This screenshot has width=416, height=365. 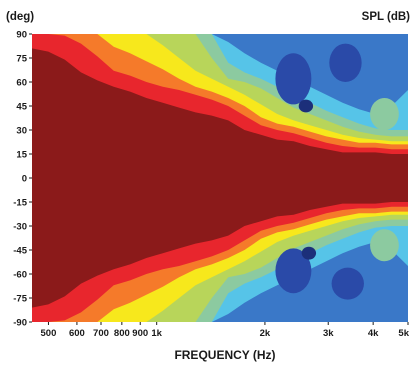 What do you see at coordinates (265, 333) in the screenshot?
I see `x-tick-label: 2k` at bounding box center [265, 333].